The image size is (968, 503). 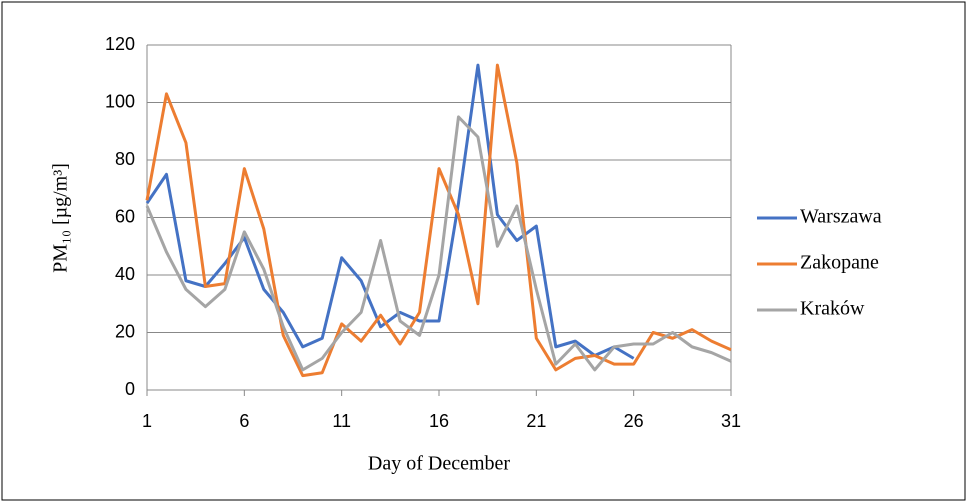 I want to click on y-tick-label: 100, so click(x=120, y=101).